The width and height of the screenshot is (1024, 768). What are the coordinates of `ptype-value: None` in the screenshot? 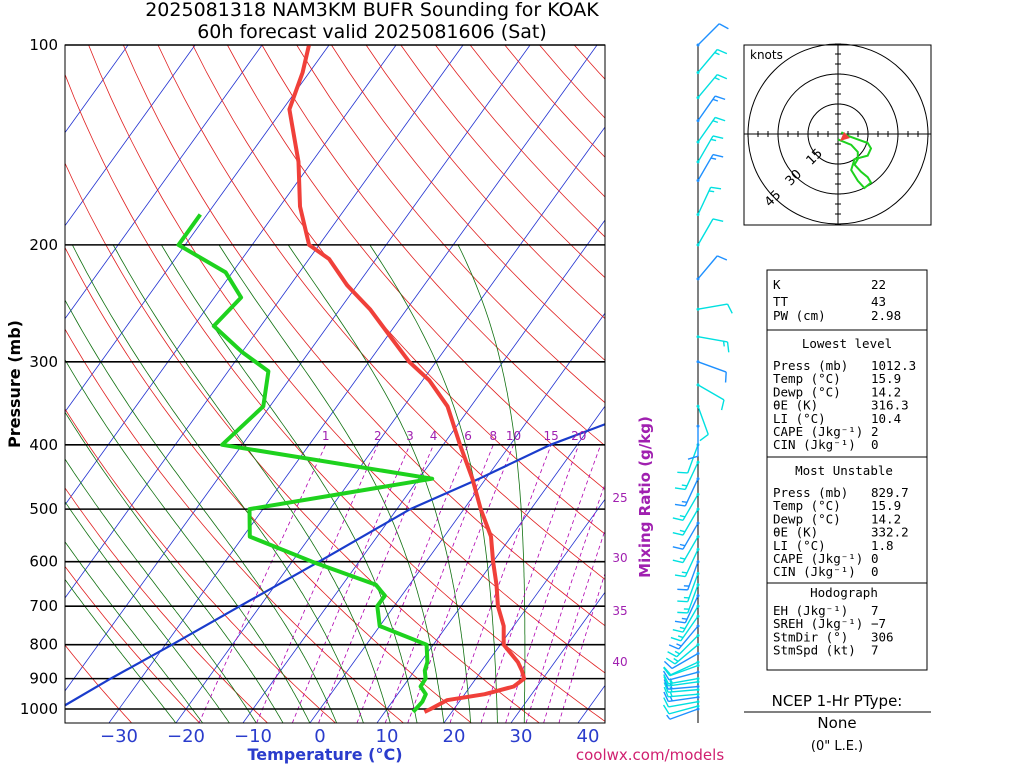 It's located at (836, 723).